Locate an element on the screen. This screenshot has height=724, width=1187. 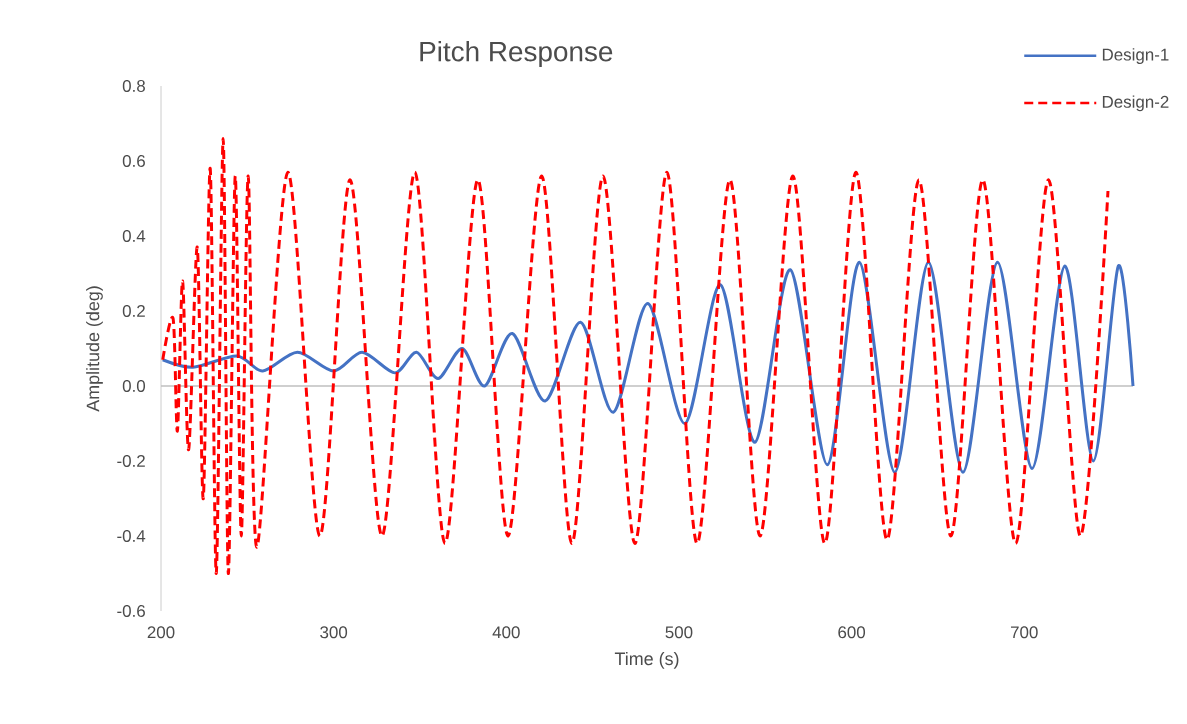
y-tick-label: 0.8 is located at coordinates (133, 86).